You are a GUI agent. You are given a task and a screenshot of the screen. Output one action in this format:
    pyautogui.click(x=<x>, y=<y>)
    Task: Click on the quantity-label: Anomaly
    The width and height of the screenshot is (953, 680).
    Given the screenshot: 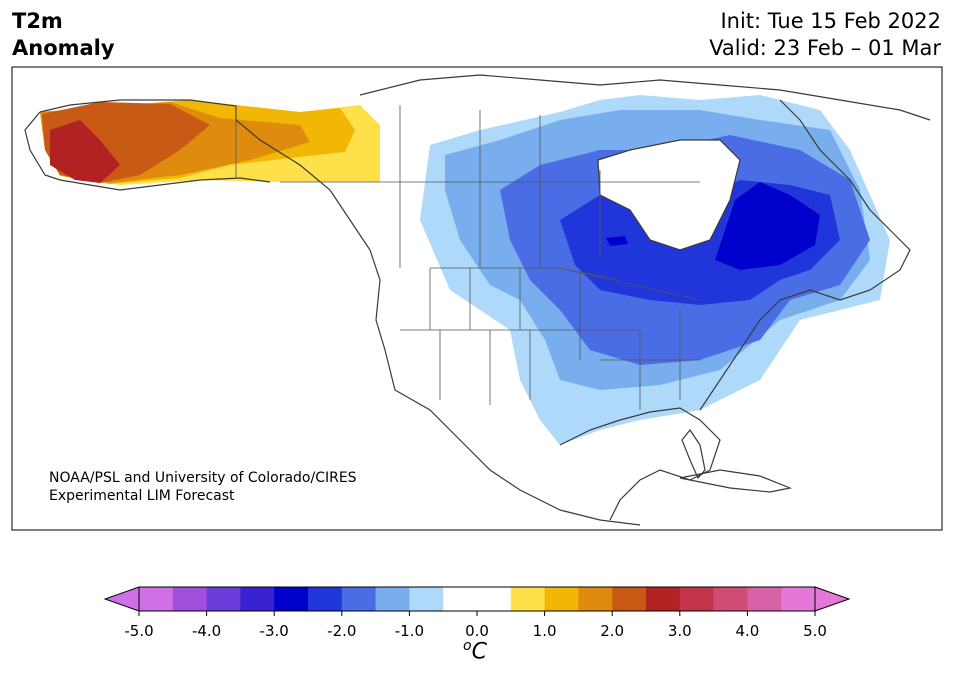 What is the action you would take?
    pyautogui.click(x=63, y=48)
    